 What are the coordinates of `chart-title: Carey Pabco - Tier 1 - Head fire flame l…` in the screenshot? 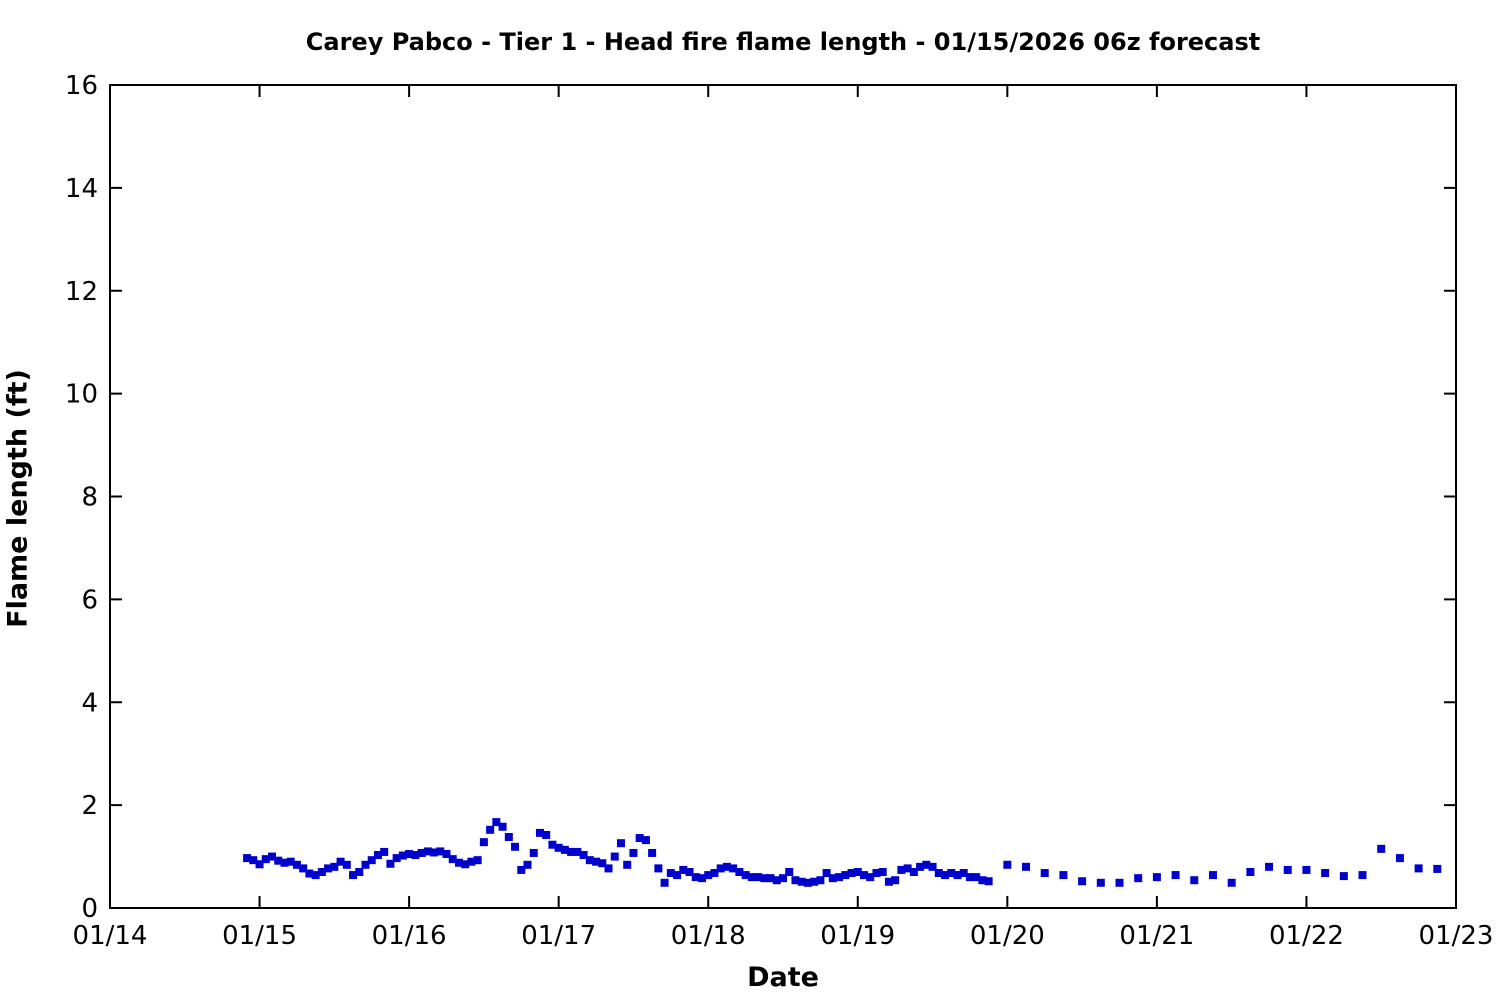 It's located at (783, 42).